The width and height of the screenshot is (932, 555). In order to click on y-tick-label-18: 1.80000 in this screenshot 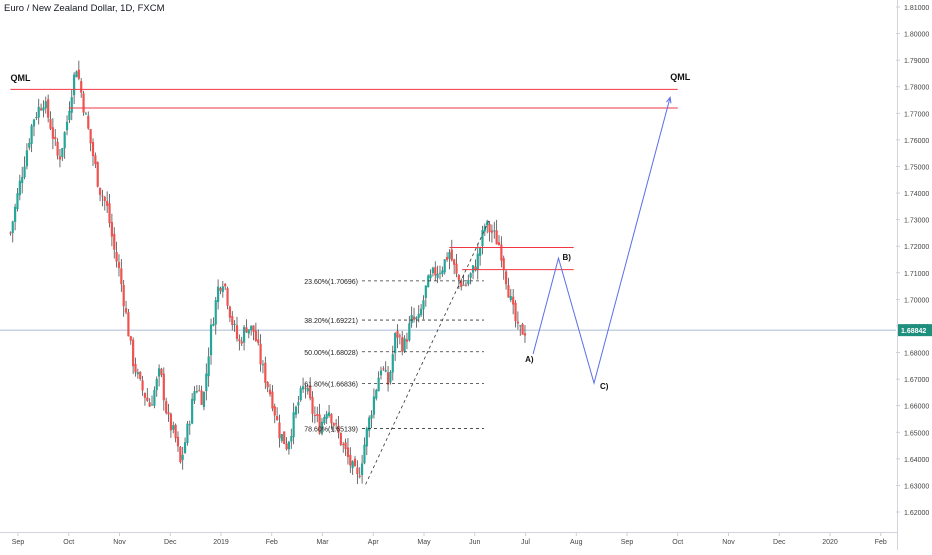, I will do `click(916, 35)`.